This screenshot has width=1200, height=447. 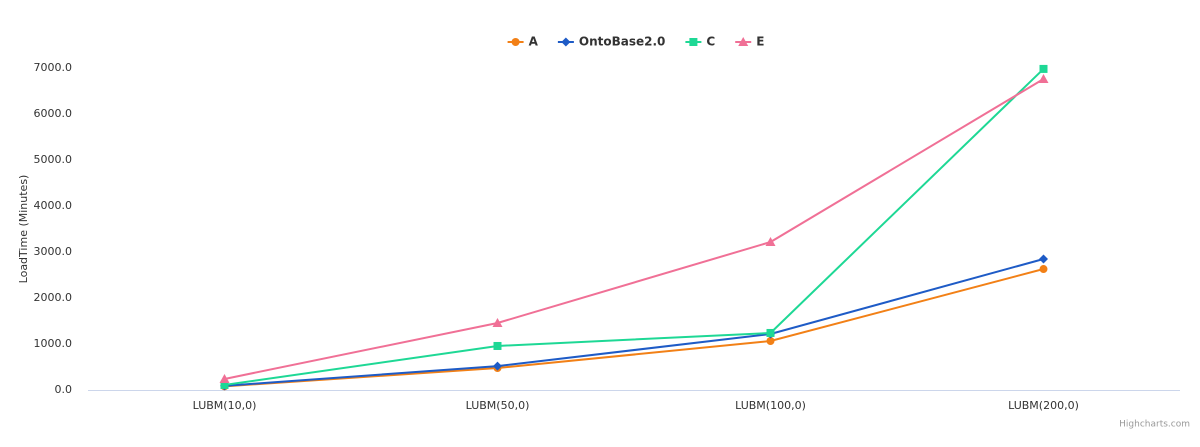 What do you see at coordinates (1154, 425) in the screenshot?
I see `credits: Highcharts.com` at bounding box center [1154, 425].